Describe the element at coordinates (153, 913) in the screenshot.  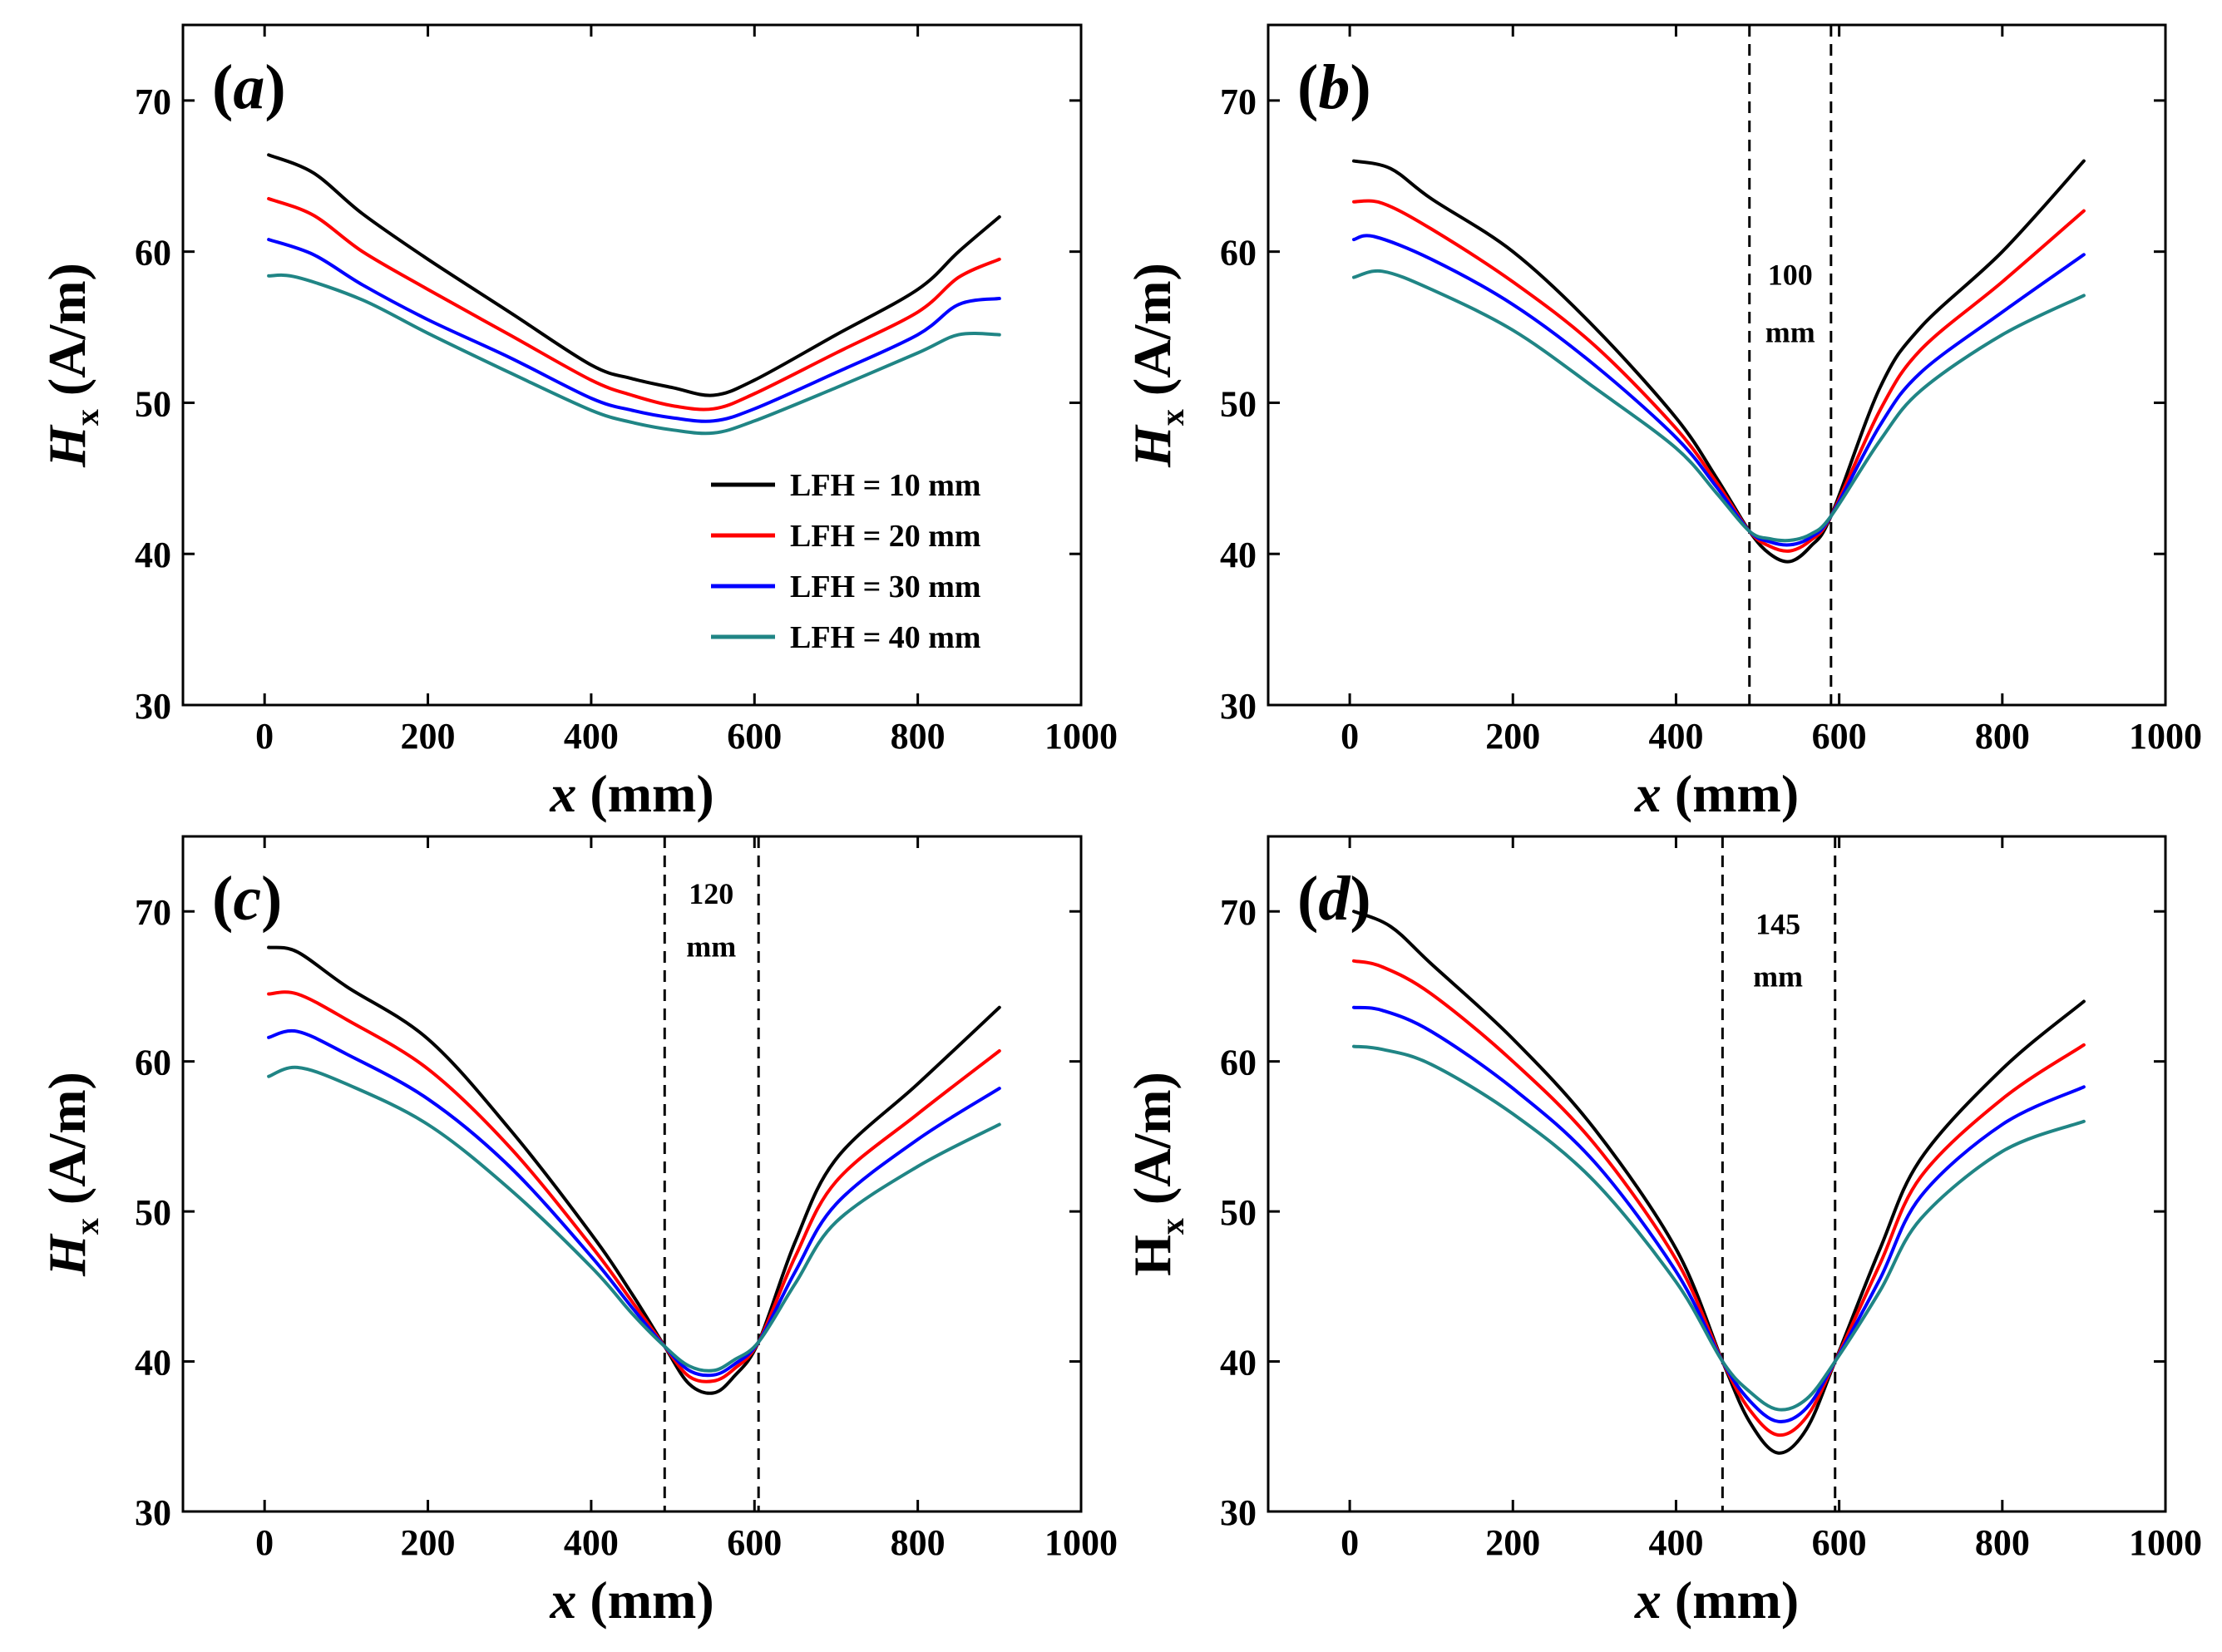
I see `y-tick-label: 70` at that location.